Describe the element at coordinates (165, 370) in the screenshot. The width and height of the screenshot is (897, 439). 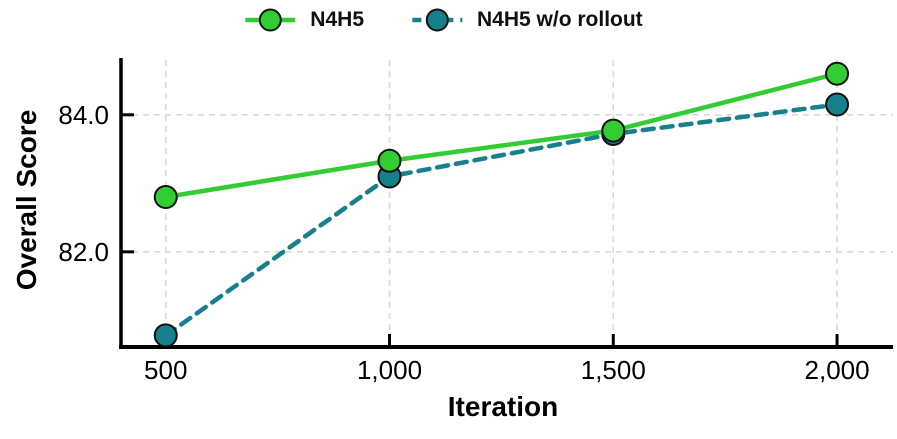
I see `x-tick-label: 500` at that location.